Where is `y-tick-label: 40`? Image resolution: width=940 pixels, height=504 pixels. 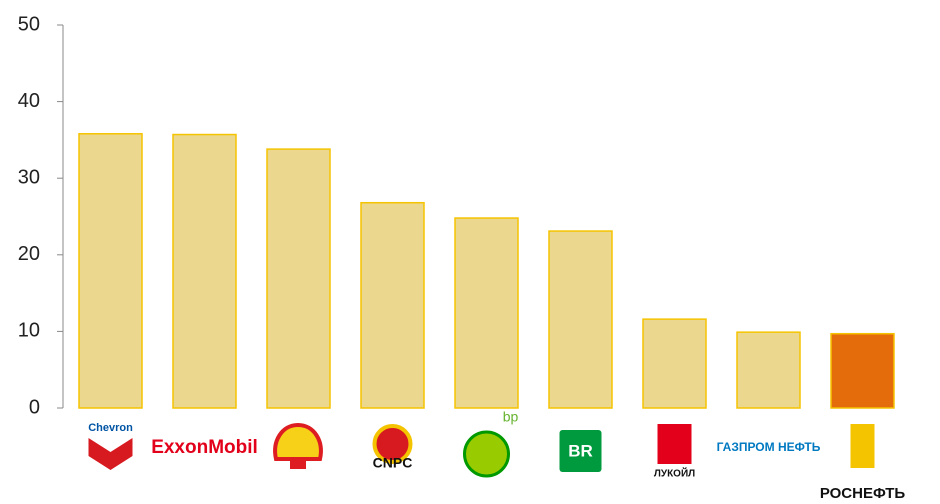 y-tick-label: 40 is located at coordinates (29, 101).